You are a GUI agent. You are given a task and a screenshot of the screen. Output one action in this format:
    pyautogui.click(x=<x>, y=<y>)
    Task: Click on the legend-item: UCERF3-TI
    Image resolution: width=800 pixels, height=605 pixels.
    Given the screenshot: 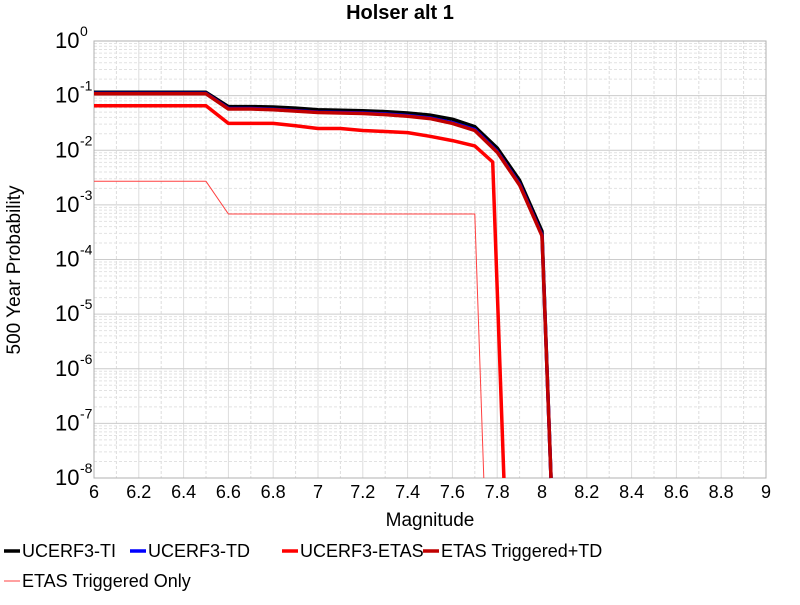 What is the action you would take?
    pyautogui.click(x=60, y=551)
    